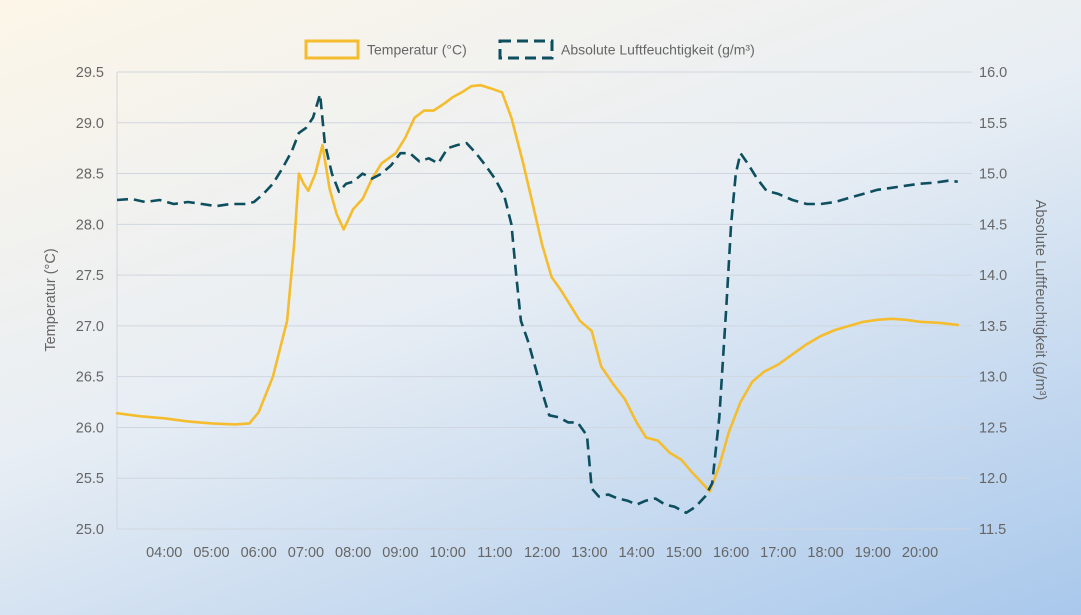  Describe the element at coordinates (731, 553) in the screenshot. I see `x-tick-label: 16:00` at that location.